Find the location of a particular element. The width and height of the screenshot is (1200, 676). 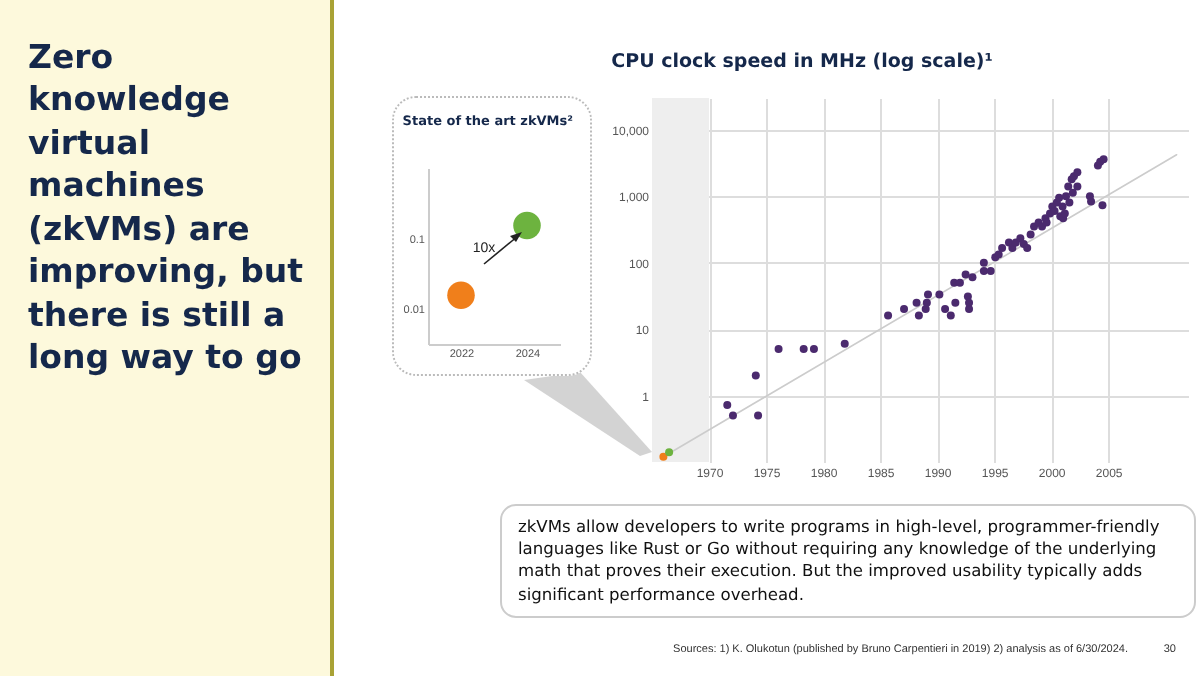

text: Zero knowledge virtual machines (zkVMs) are improving, but there is still a long way to go is located at coordinates (167, 207).